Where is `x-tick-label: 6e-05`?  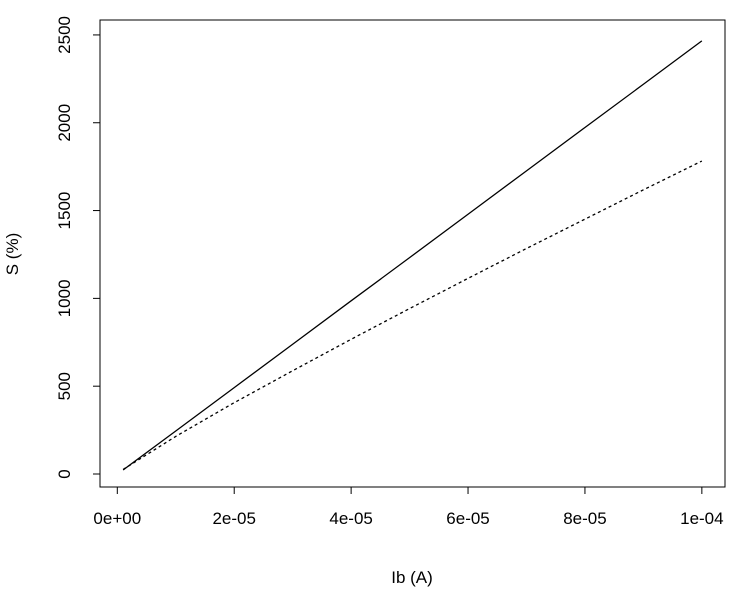
x-tick-label: 6e-05 is located at coordinates (467, 518).